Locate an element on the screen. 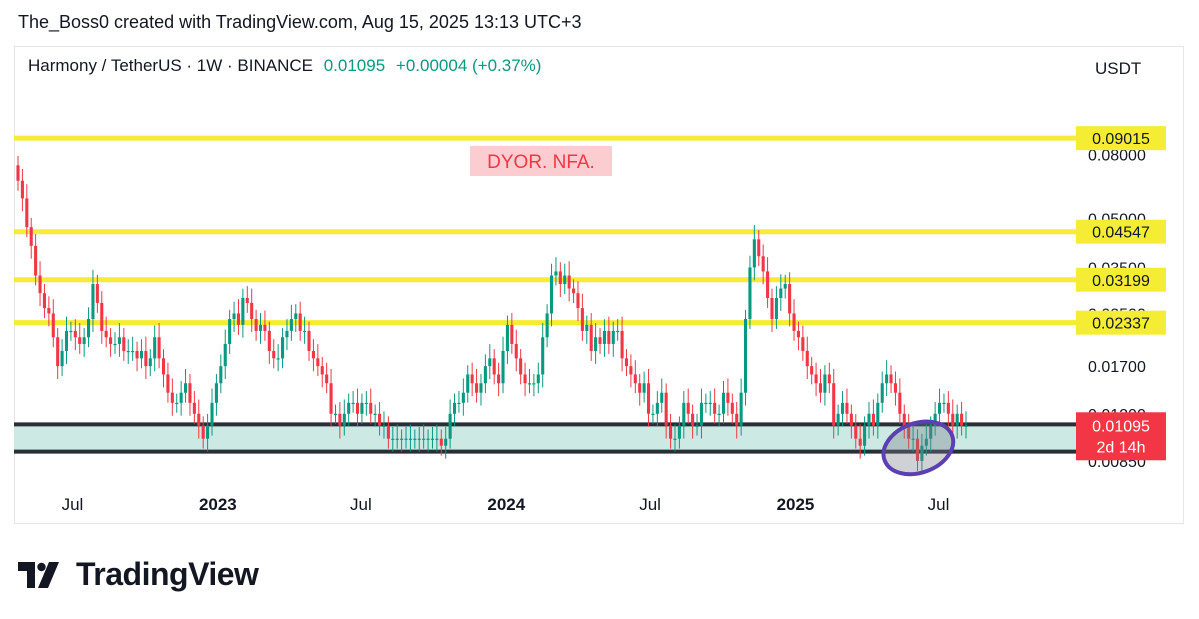  x-tick-label-1: 2023 is located at coordinates (218, 504).